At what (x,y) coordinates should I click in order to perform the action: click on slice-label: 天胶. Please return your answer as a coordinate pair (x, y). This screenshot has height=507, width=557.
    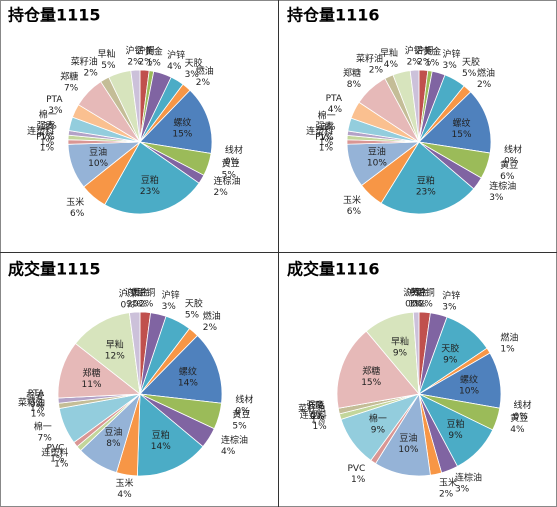
    Looking at the image, I should click on (450, 348).